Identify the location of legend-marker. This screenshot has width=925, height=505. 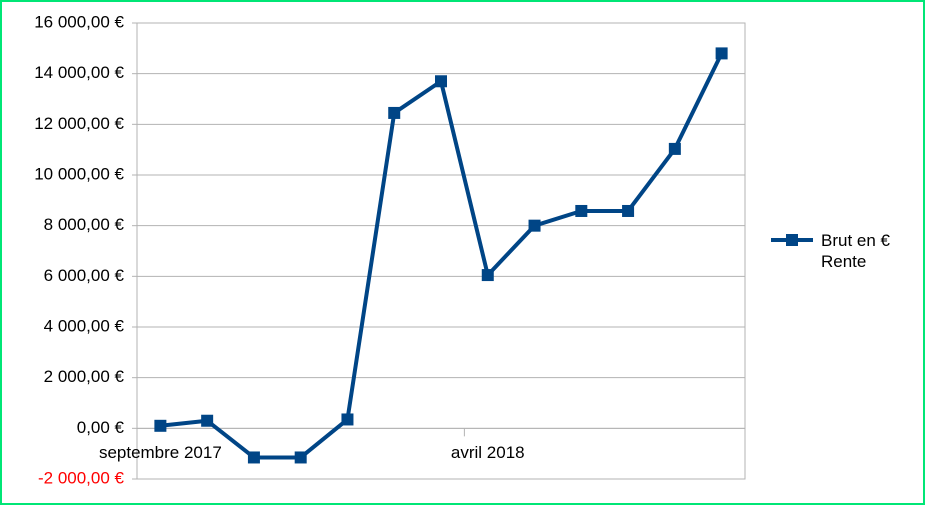
(792, 240).